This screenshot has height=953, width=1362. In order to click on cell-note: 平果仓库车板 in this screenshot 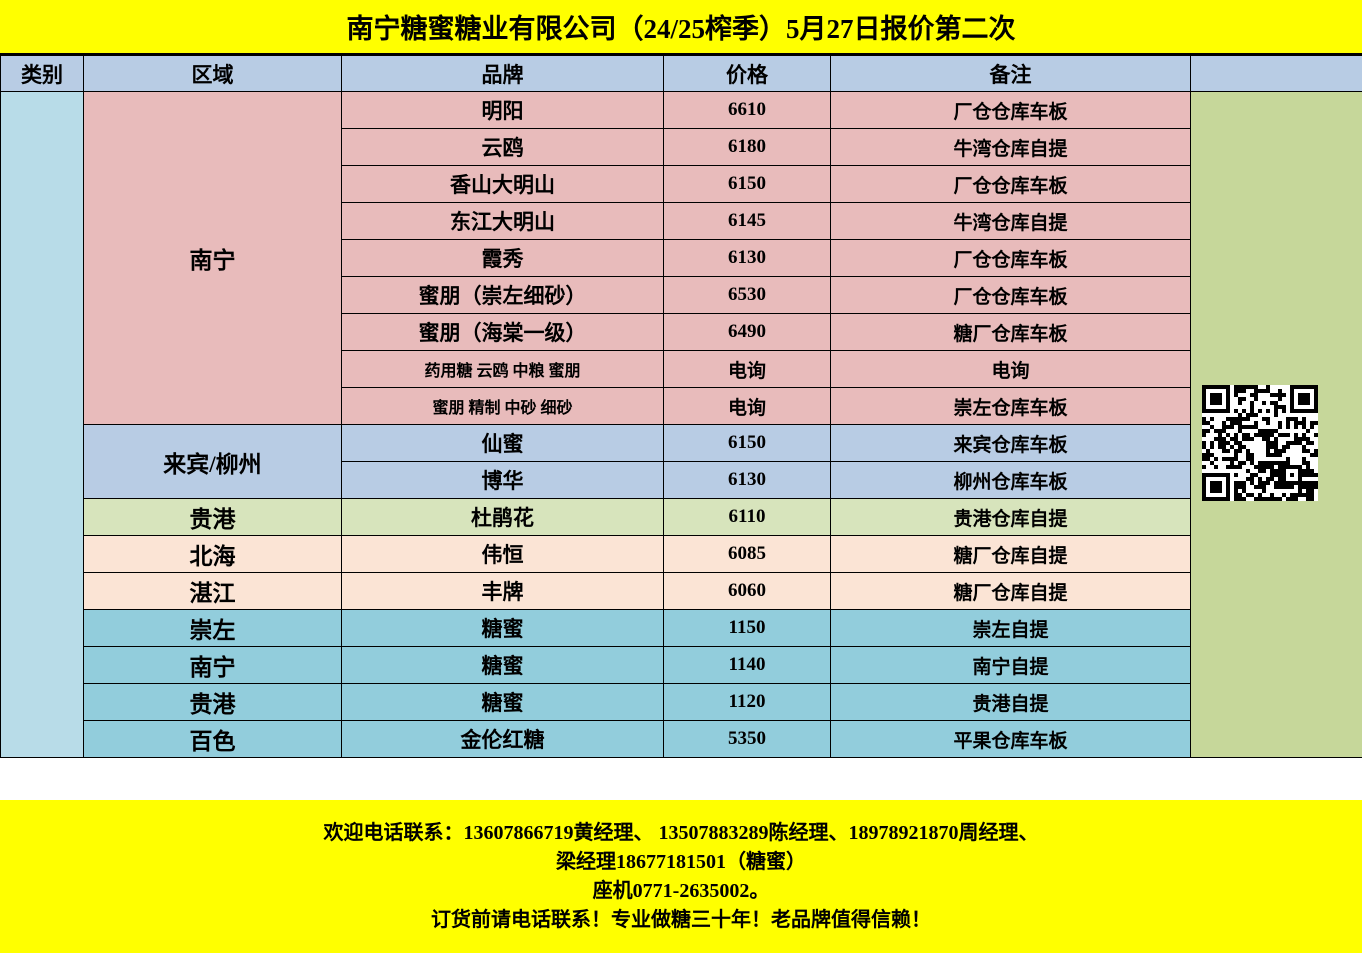, I will do `click(1010, 739)`.